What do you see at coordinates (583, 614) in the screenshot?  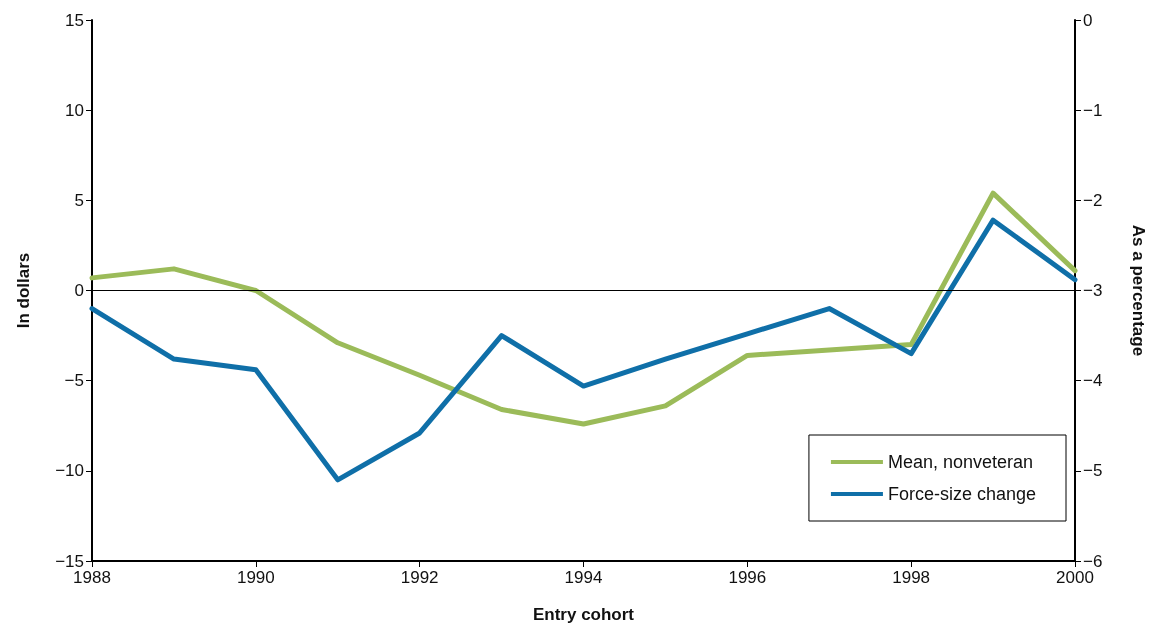 I see `x-axis-title: Entry cohort` at bounding box center [583, 614].